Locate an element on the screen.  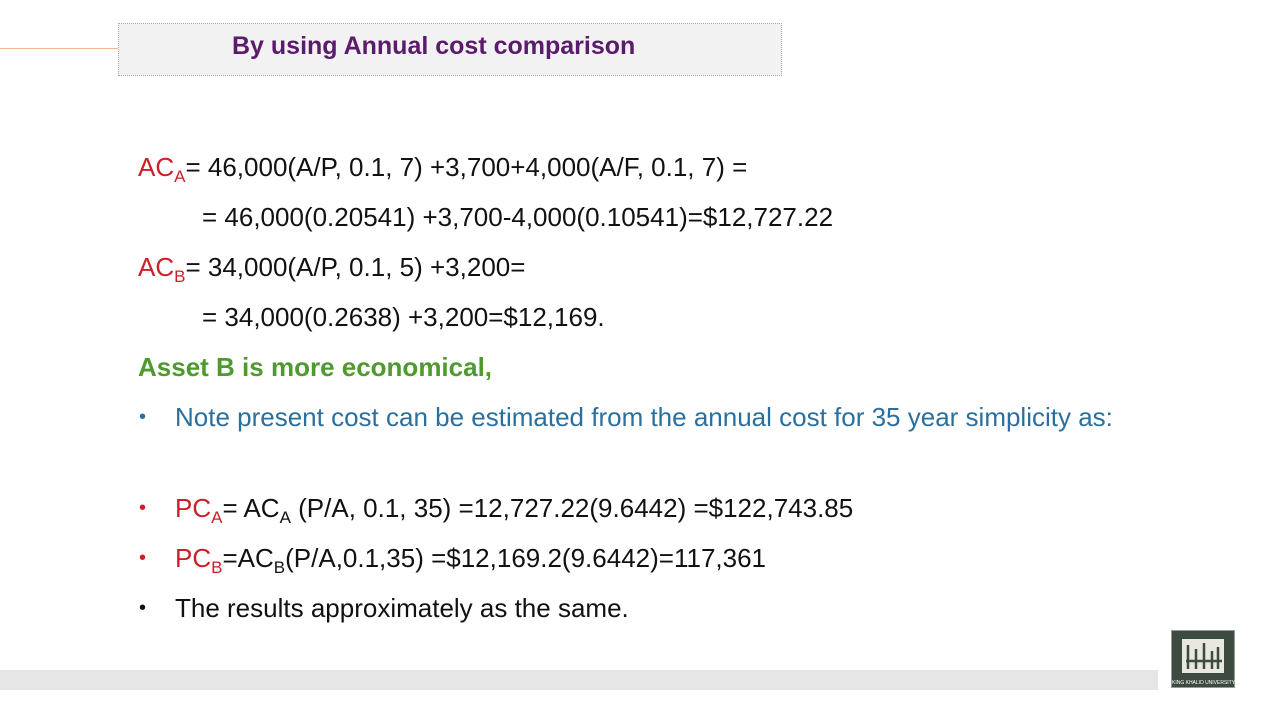
expression: = AC is located at coordinates (251, 508).